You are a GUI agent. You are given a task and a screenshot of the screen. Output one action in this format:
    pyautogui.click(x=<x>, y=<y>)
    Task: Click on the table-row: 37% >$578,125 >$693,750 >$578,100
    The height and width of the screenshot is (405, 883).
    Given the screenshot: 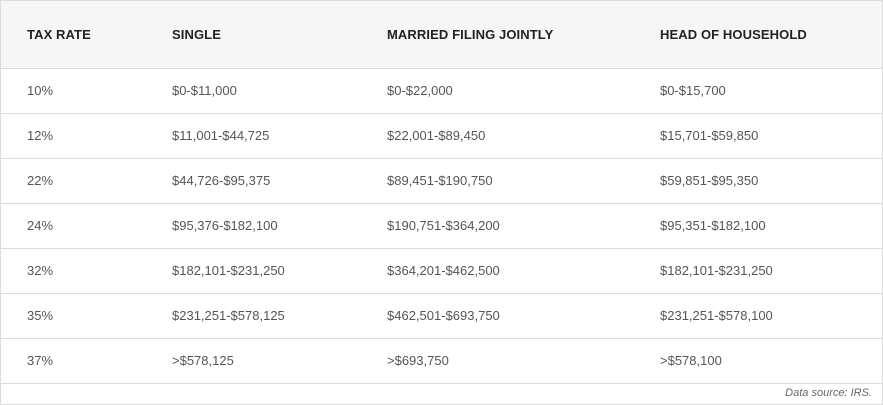 What is the action you would take?
    pyautogui.click(x=441, y=361)
    